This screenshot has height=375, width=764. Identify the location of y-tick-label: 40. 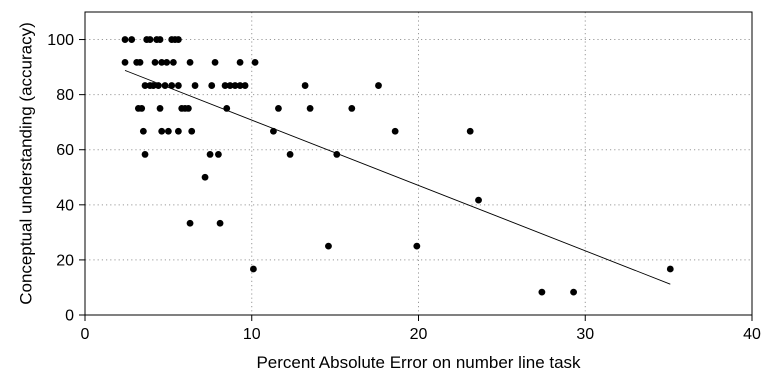
(65, 205).